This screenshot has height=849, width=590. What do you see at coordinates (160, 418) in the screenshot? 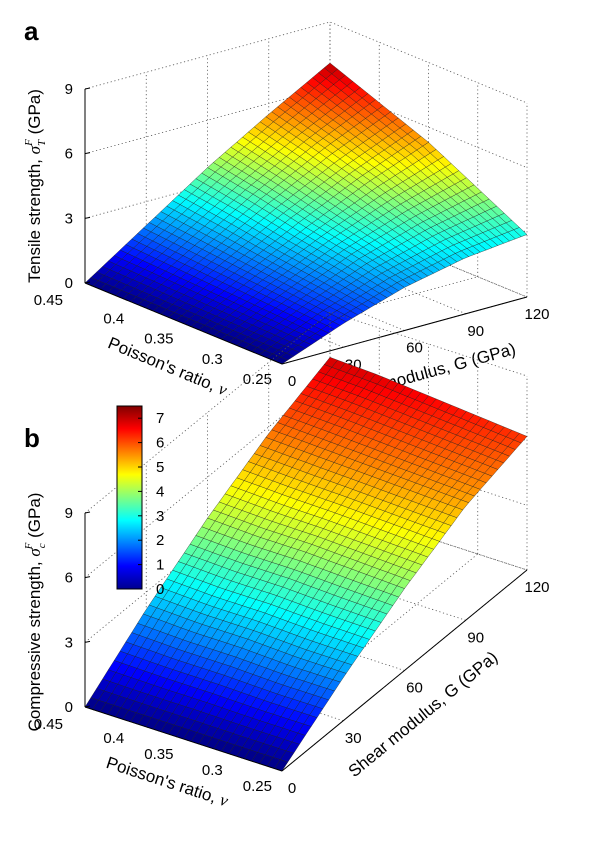
I see `colorbar-tick-label: 7` at bounding box center [160, 418].